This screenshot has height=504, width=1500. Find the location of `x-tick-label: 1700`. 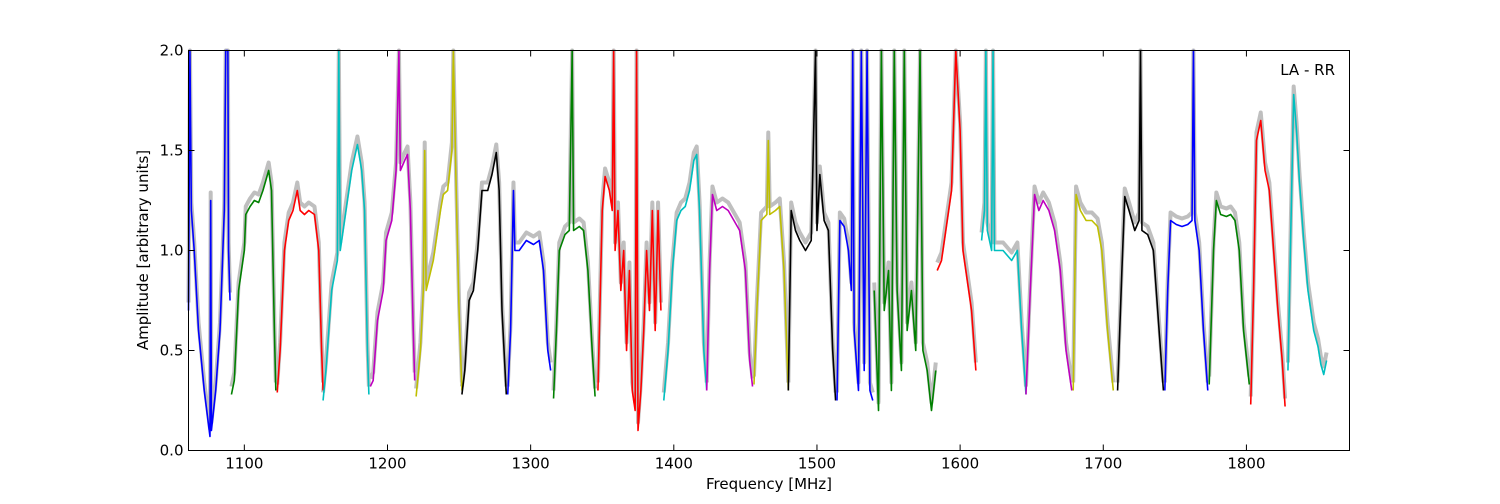

x-tick-label: 1700 is located at coordinates (1103, 464).